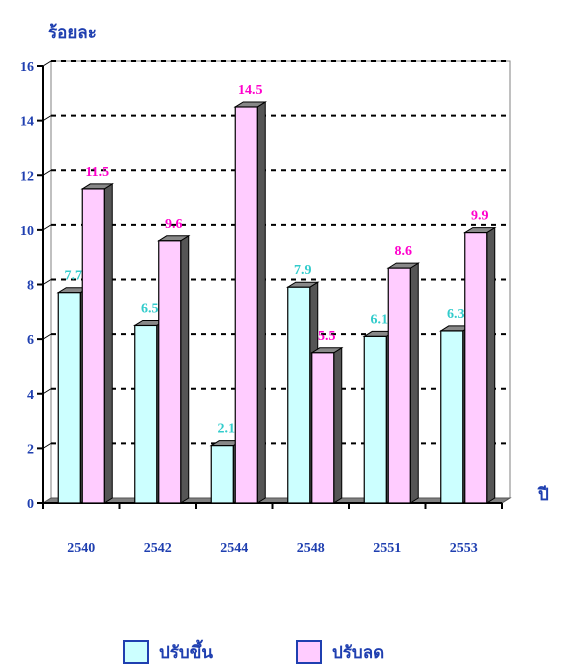  What do you see at coordinates (303, 270) in the screenshot?
I see `data-label: 7.9` at bounding box center [303, 270].